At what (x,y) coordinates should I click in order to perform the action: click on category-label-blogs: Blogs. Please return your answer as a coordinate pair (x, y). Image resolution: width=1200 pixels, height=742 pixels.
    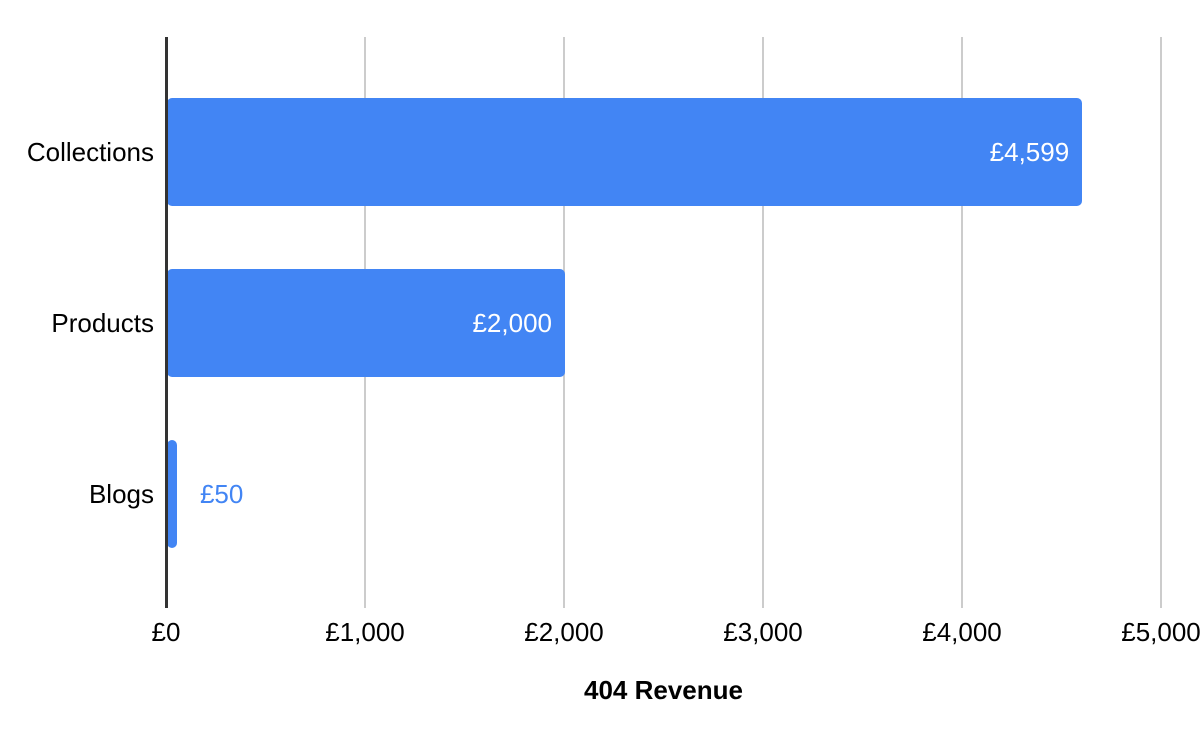
    Looking at the image, I should click on (121, 493).